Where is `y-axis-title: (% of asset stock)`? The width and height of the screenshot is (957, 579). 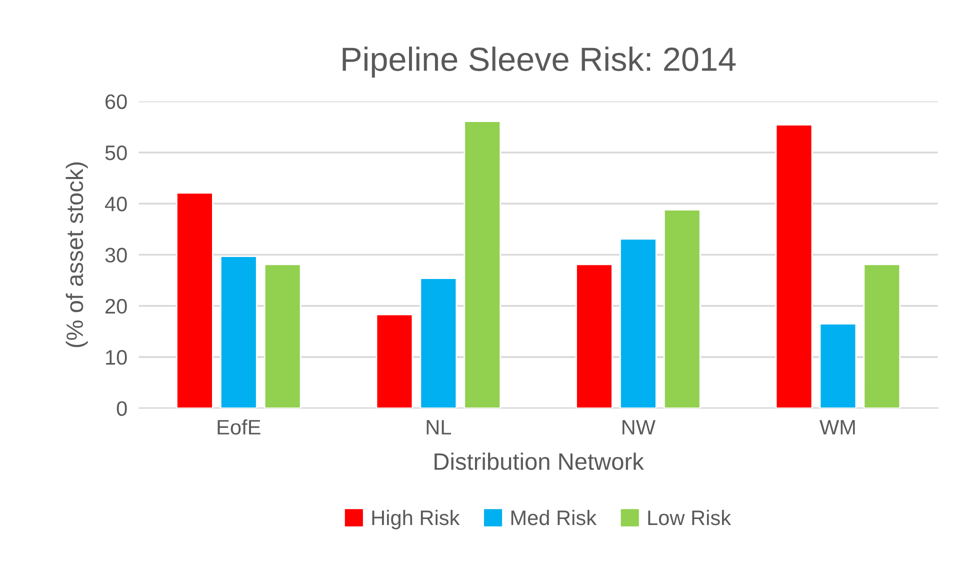 y-axis-title: (% of asset stock) is located at coordinates (77, 255).